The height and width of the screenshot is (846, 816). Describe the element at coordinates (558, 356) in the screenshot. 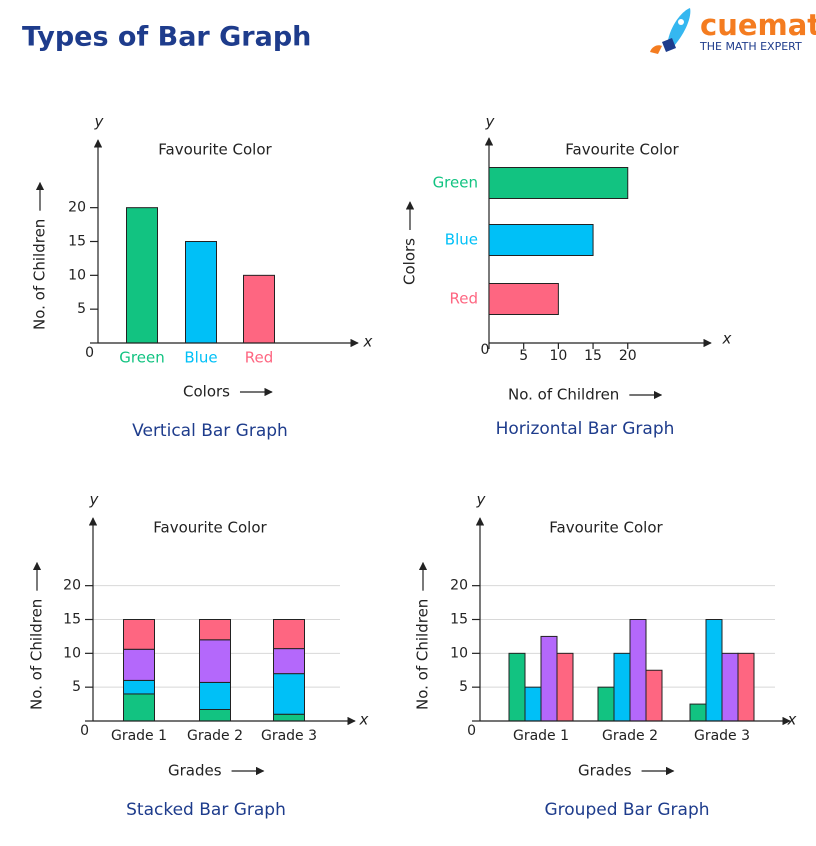

I see `x-tick-label: 10` at that location.